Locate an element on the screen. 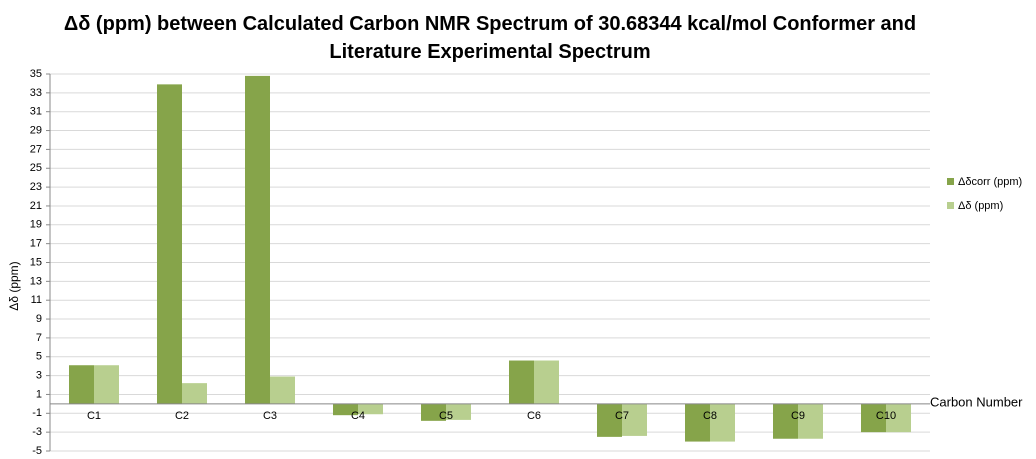 This screenshot has height=459, width=1036. y-tick-label: 29 is located at coordinates (36, 130).